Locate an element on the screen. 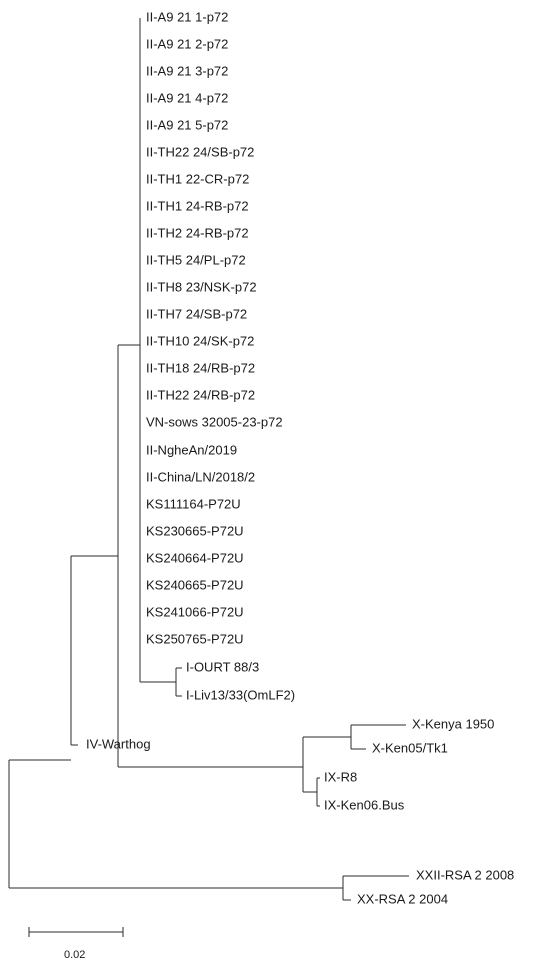 The image size is (550, 969). leaf-label: II-TH1 22-CR-p72 is located at coordinates (197, 178).